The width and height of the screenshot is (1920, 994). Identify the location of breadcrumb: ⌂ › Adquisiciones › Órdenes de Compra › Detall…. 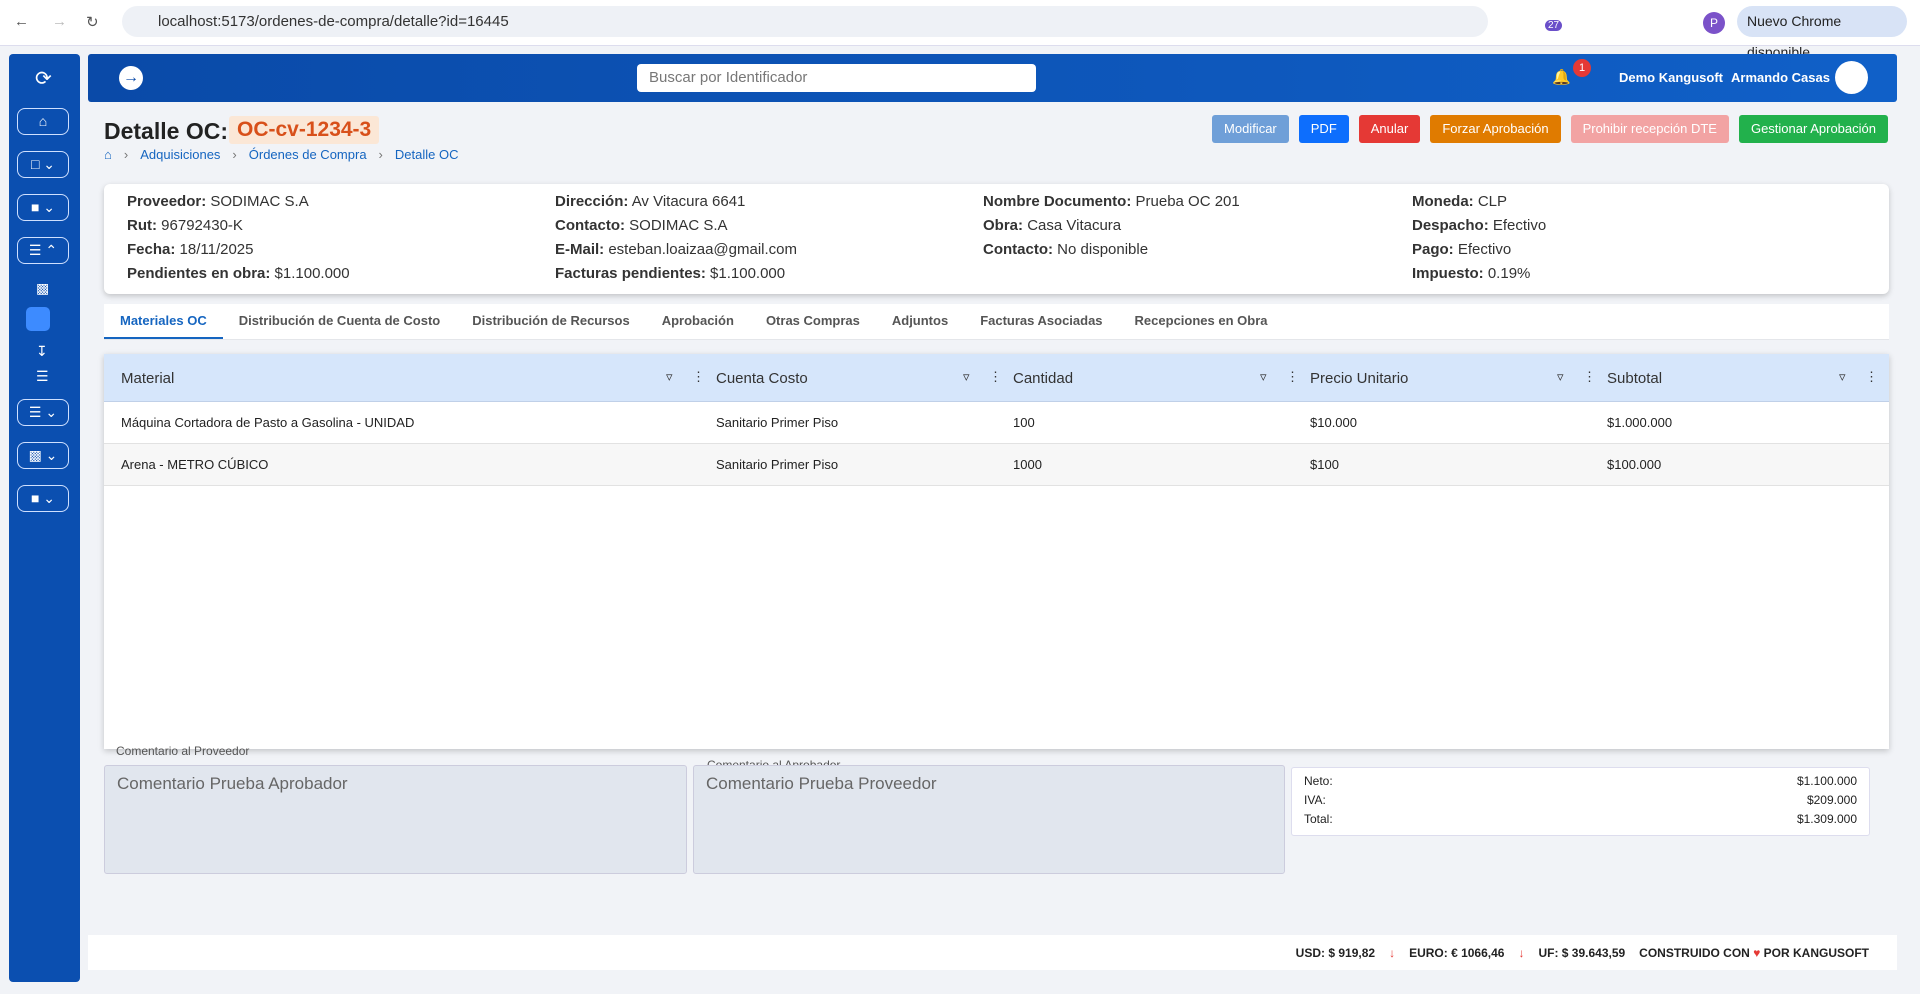
(281, 154).